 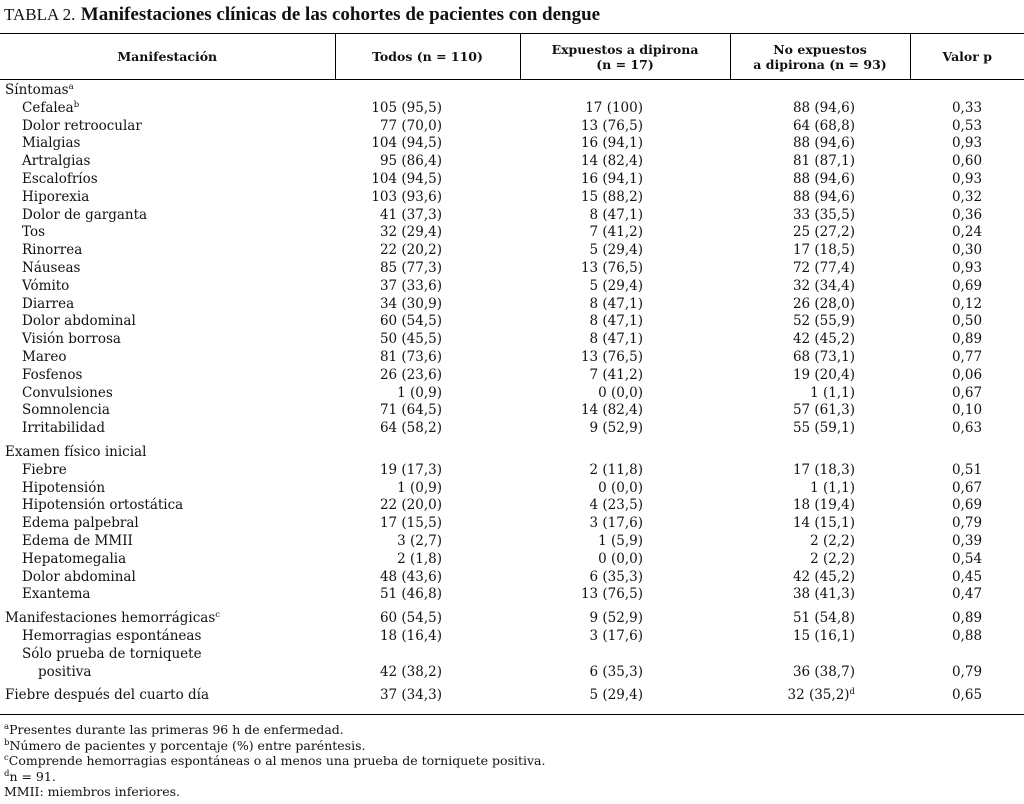 I want to click on column-header: Todos (n = 110), so click(x=428, y=56).